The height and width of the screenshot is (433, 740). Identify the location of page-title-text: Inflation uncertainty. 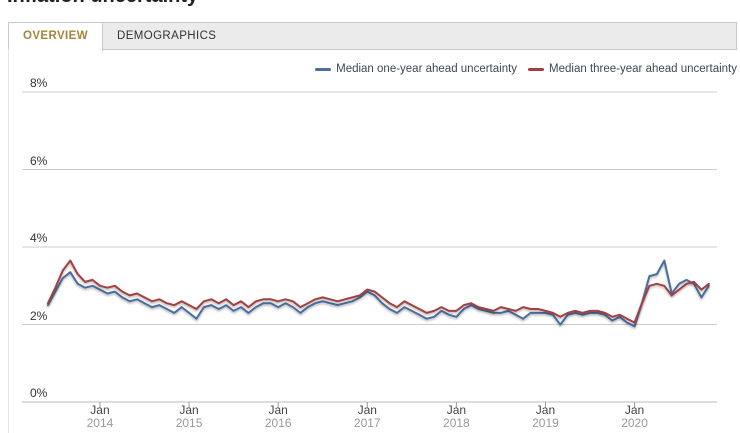
(207, 4).